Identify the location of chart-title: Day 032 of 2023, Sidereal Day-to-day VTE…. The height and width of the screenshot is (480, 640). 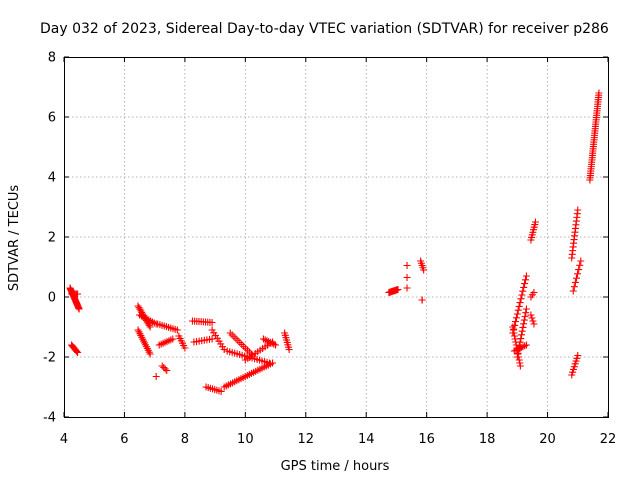
(324, 29).